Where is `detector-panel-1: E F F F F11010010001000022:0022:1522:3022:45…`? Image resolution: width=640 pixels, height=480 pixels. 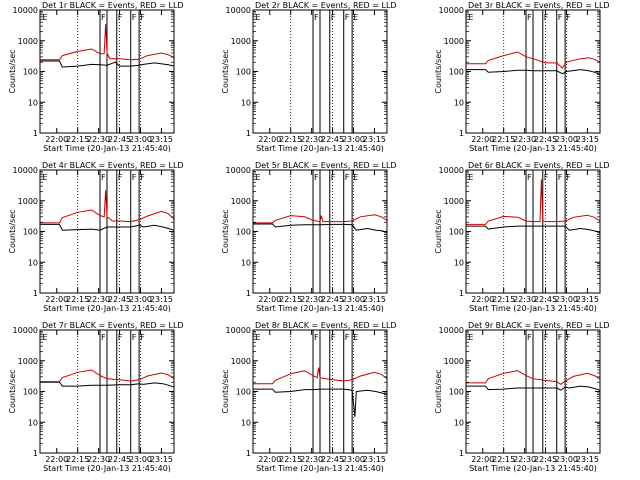 detector-panel-1: E F F F F11010010001000022:0022:1522:3022:45… is located at coordinates (96, 77).